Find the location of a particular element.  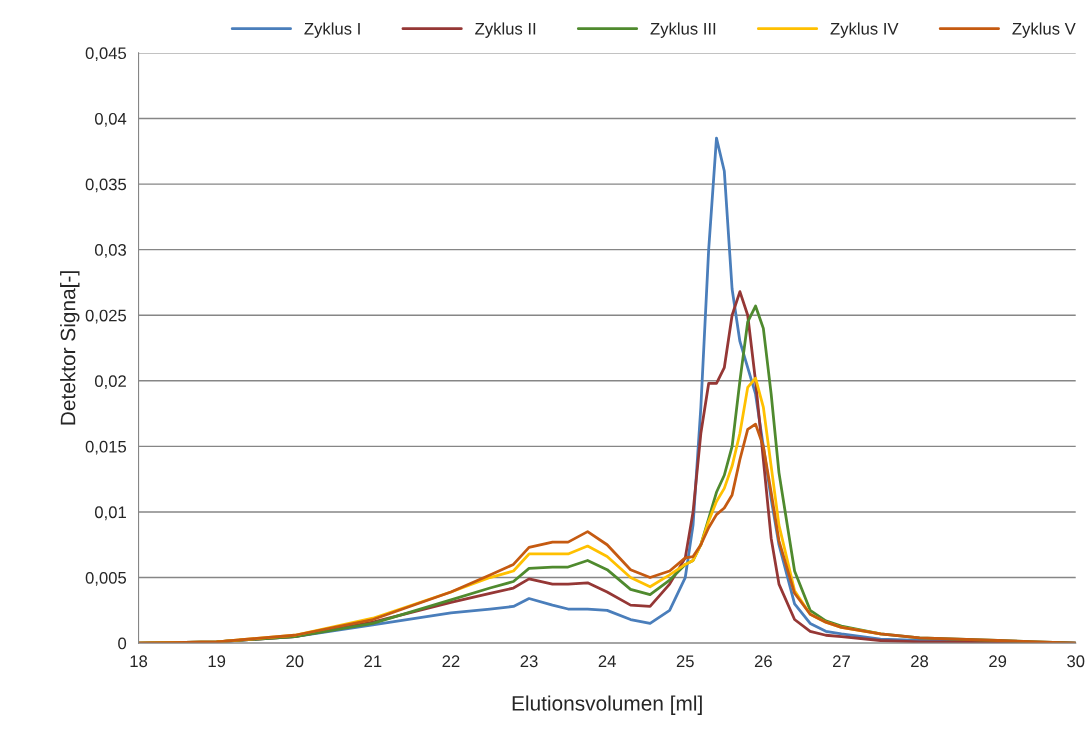

x-tick-label: 27 is located at coordinates (841, 661).